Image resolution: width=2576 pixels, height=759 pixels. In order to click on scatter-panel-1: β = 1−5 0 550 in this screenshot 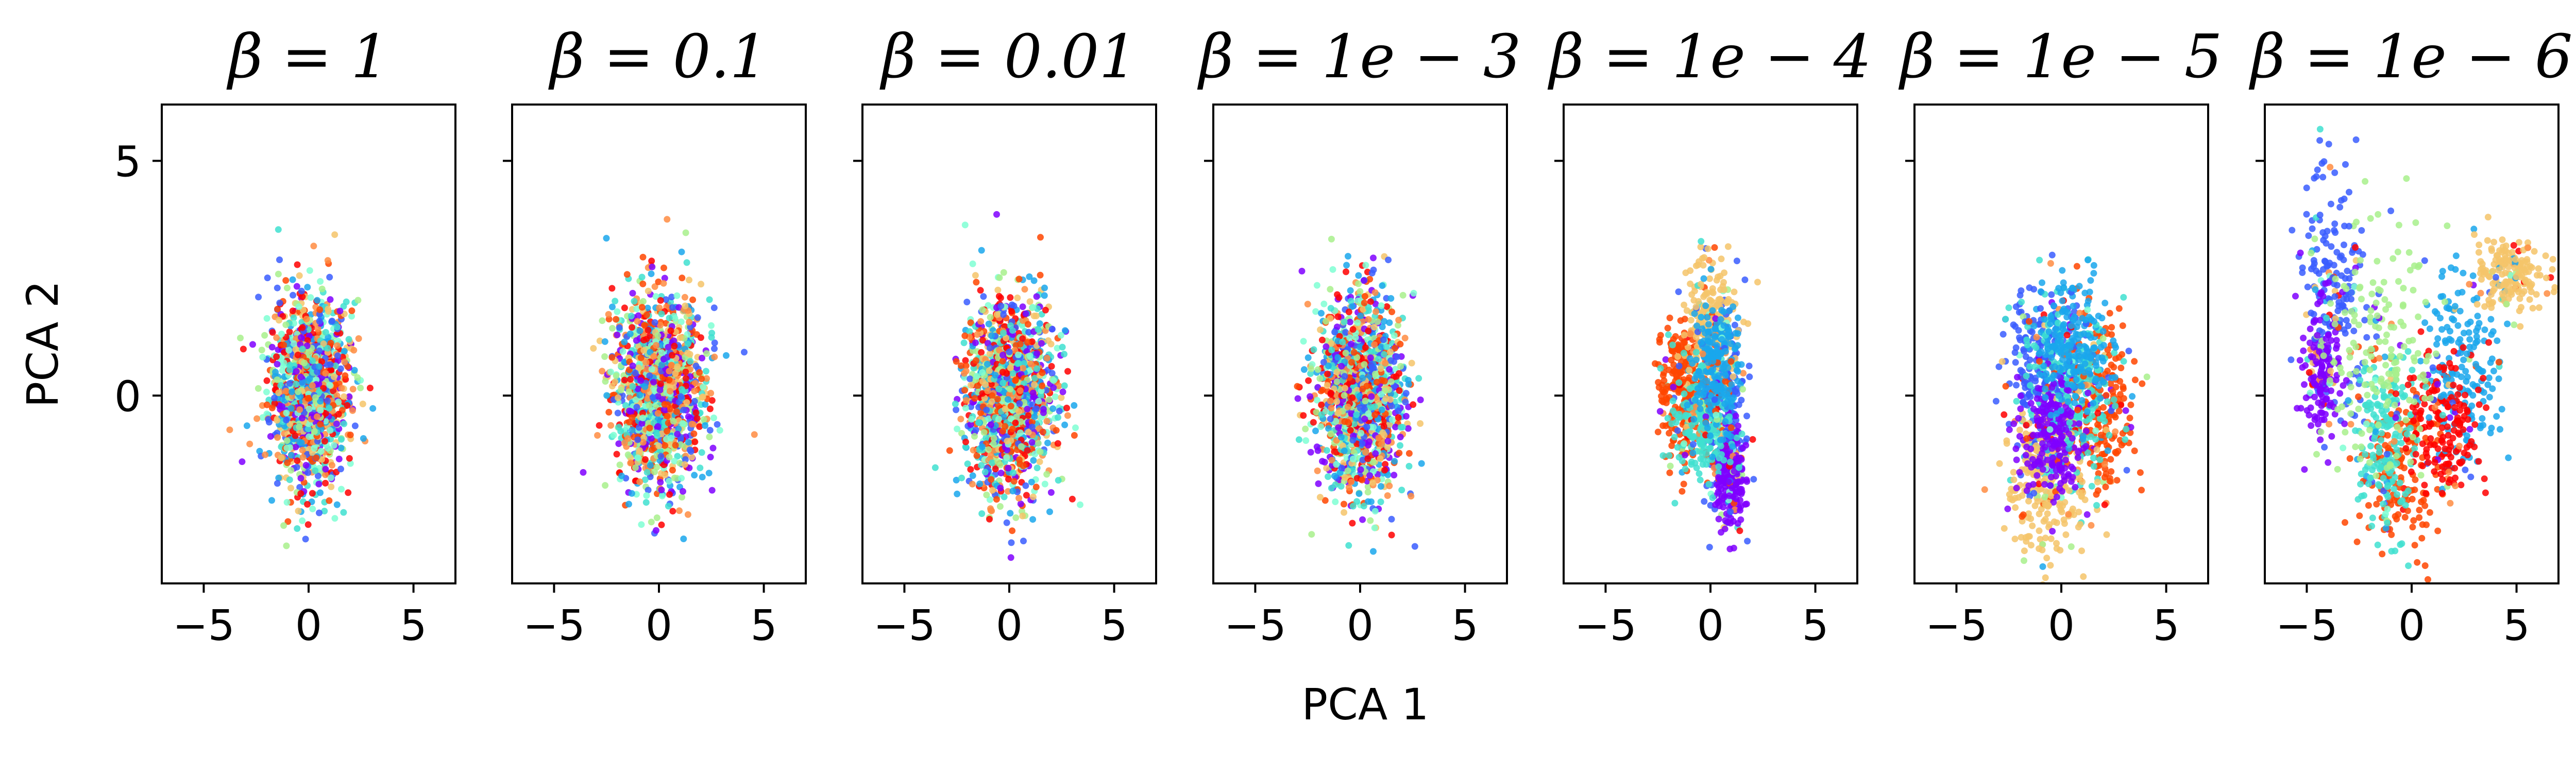, I will do `click(285, 336)`.